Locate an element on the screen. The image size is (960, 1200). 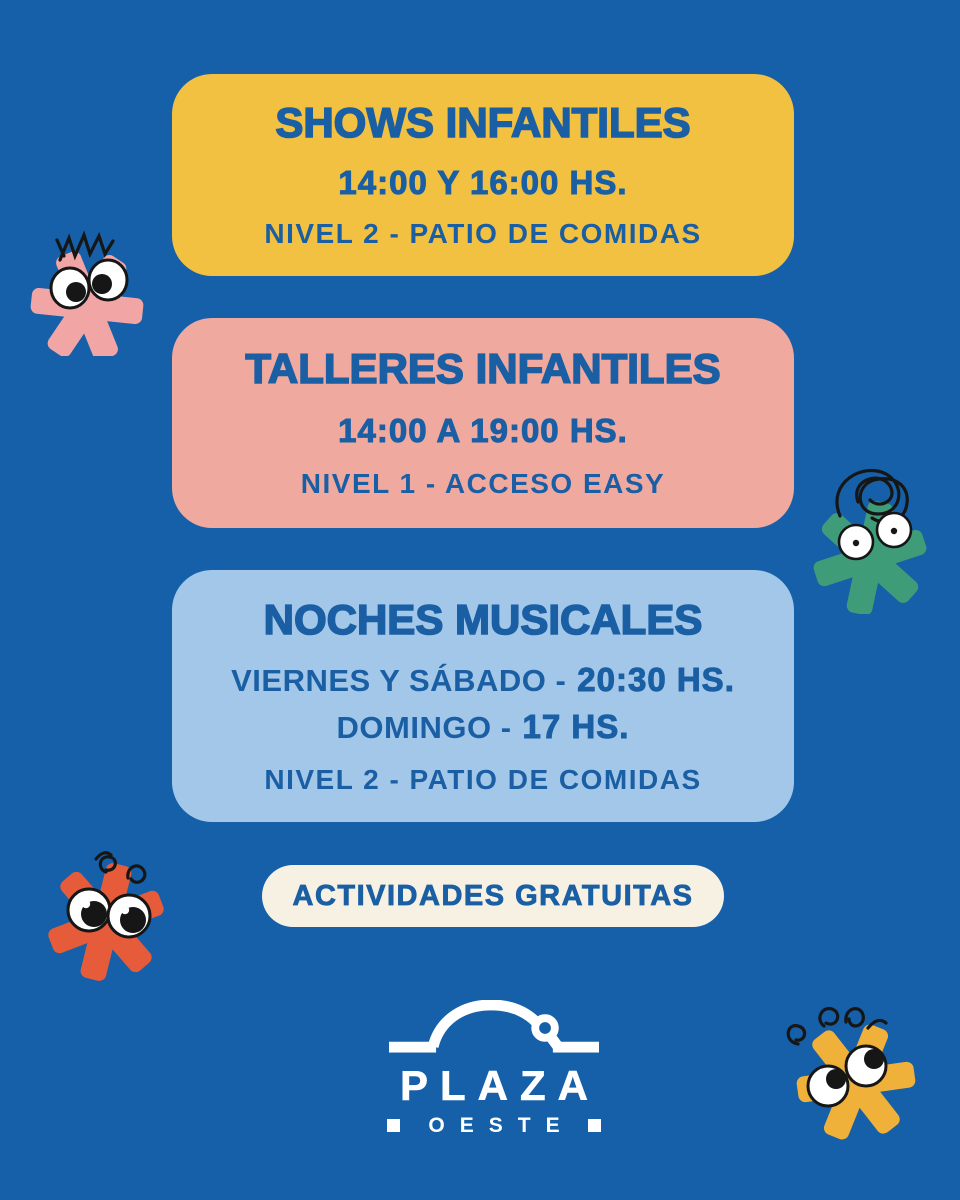
yellow-asterisk-character is located at coordinates (851, 1073).